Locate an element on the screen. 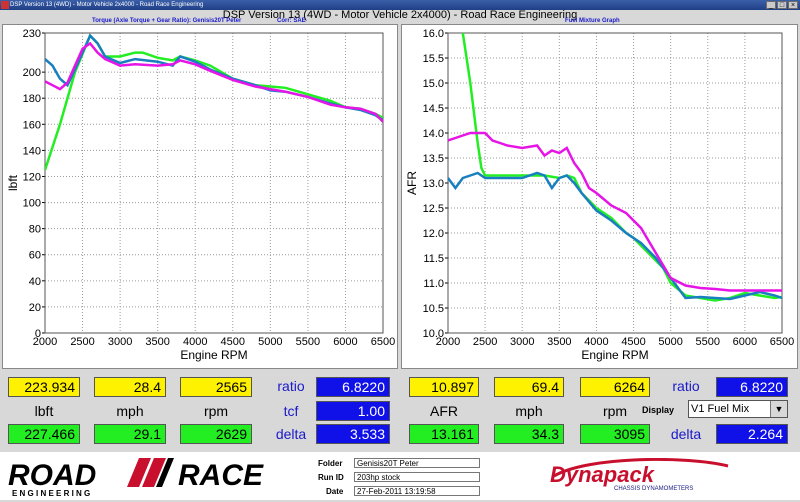  x-tick-label: 5500 is located at coordinates (308, 342).